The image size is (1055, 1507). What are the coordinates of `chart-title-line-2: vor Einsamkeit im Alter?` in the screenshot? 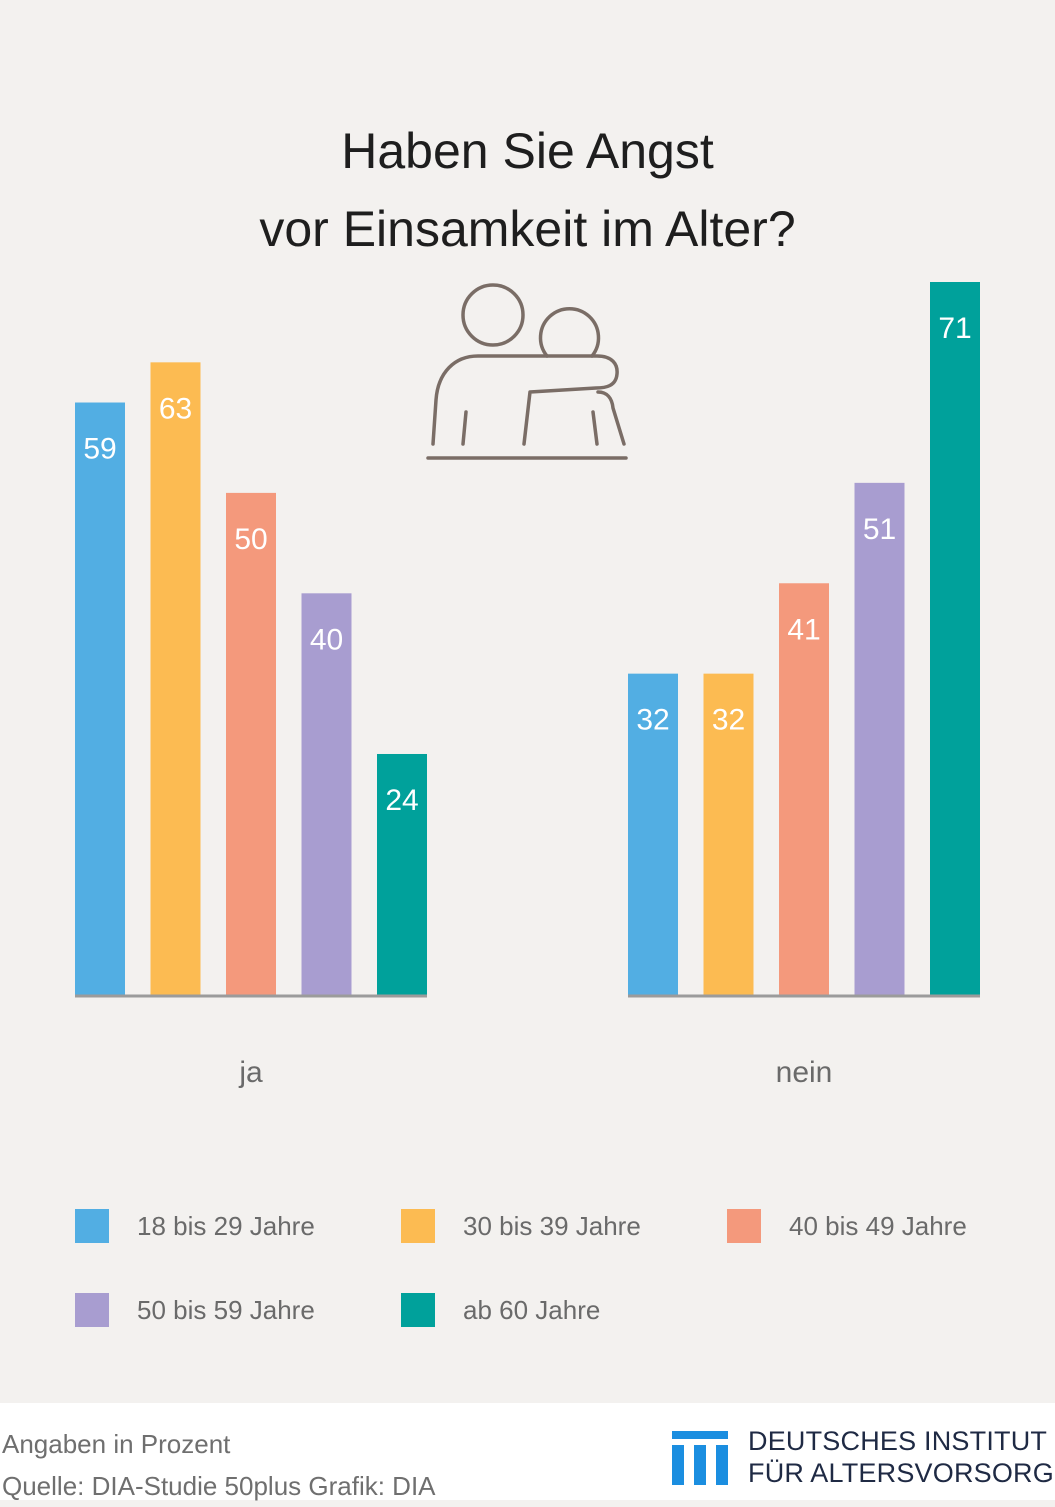 It's located at (527, 228).